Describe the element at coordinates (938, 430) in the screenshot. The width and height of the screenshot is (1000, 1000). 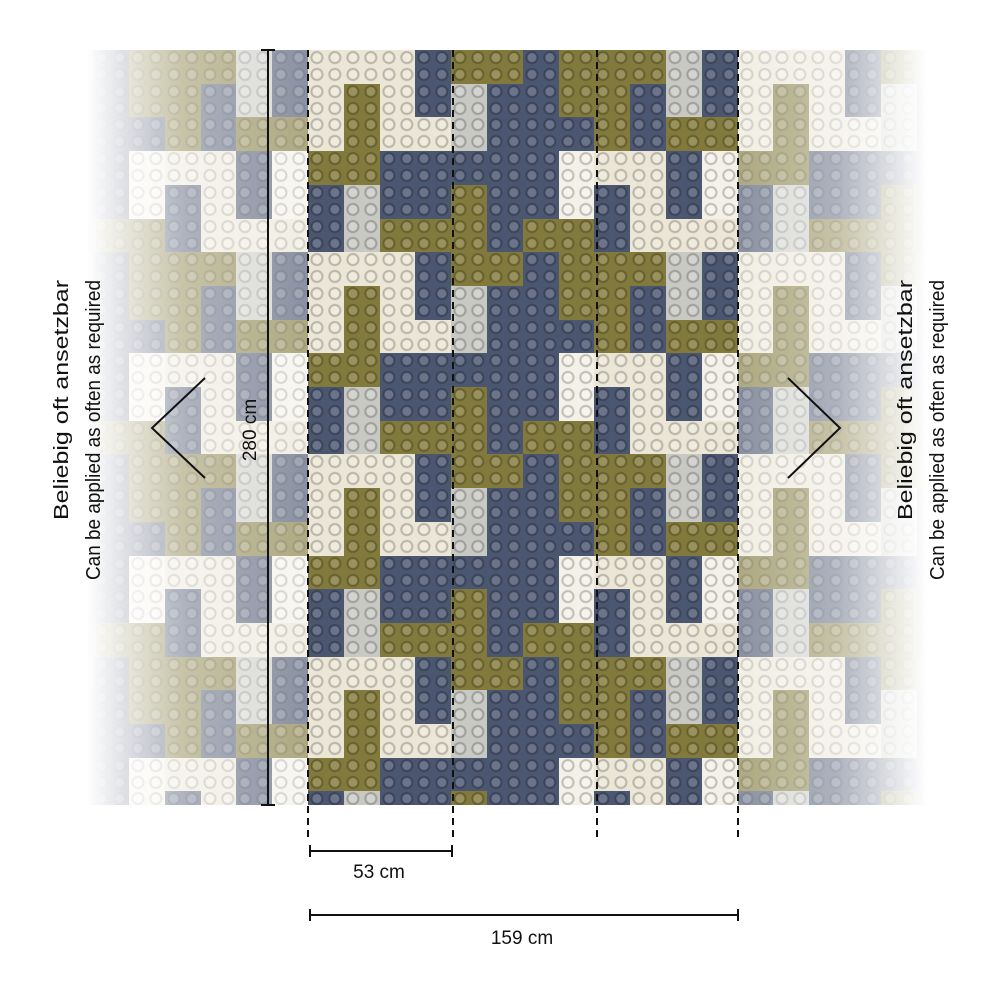
I see `side-note-right-line2: Can be applied as often as required` at that location.